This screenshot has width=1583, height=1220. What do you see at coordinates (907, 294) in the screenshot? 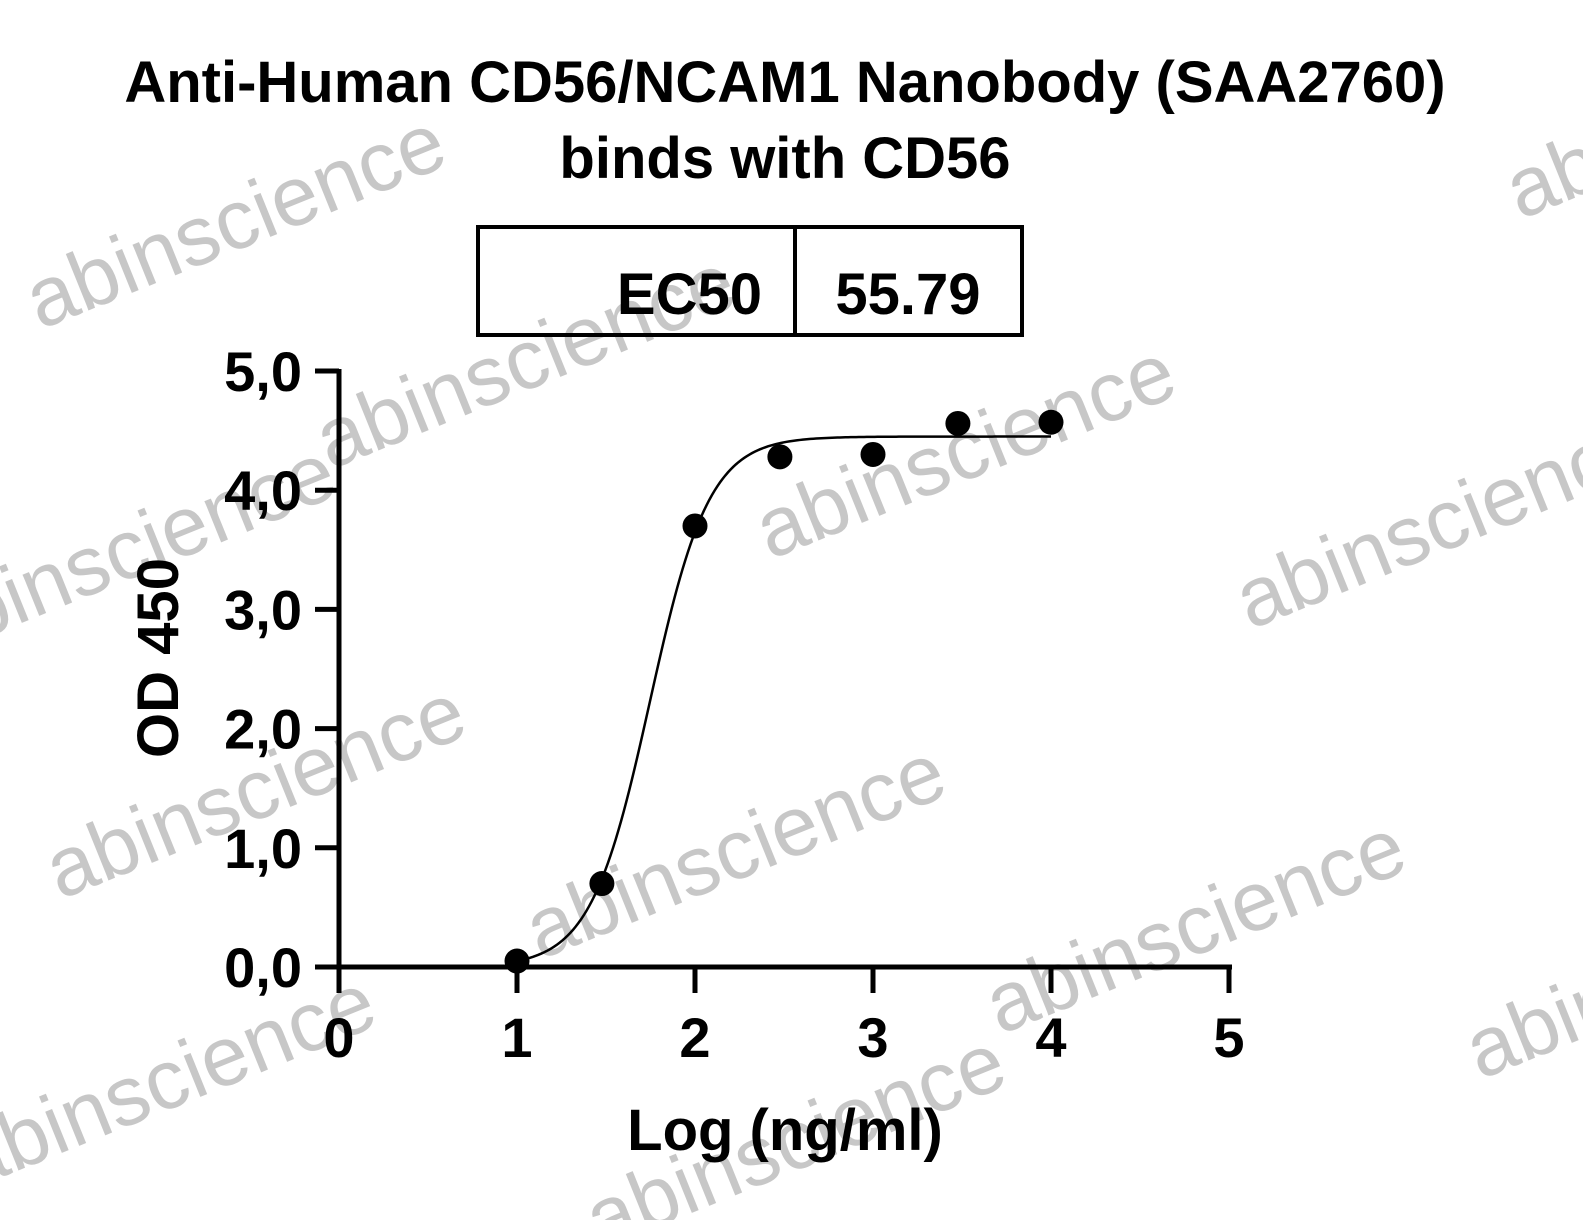
I see `ec50-value: 55.79` at bounding box center [907, 294].